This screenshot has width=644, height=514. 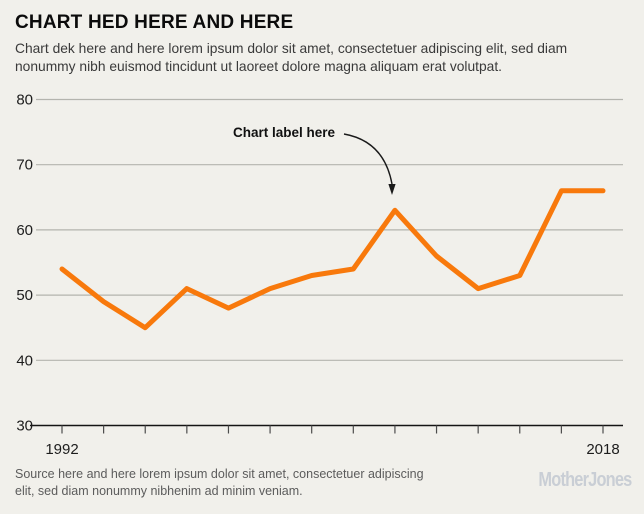 I want to click on y-tick-label: 40, so click(x=24, y=360).